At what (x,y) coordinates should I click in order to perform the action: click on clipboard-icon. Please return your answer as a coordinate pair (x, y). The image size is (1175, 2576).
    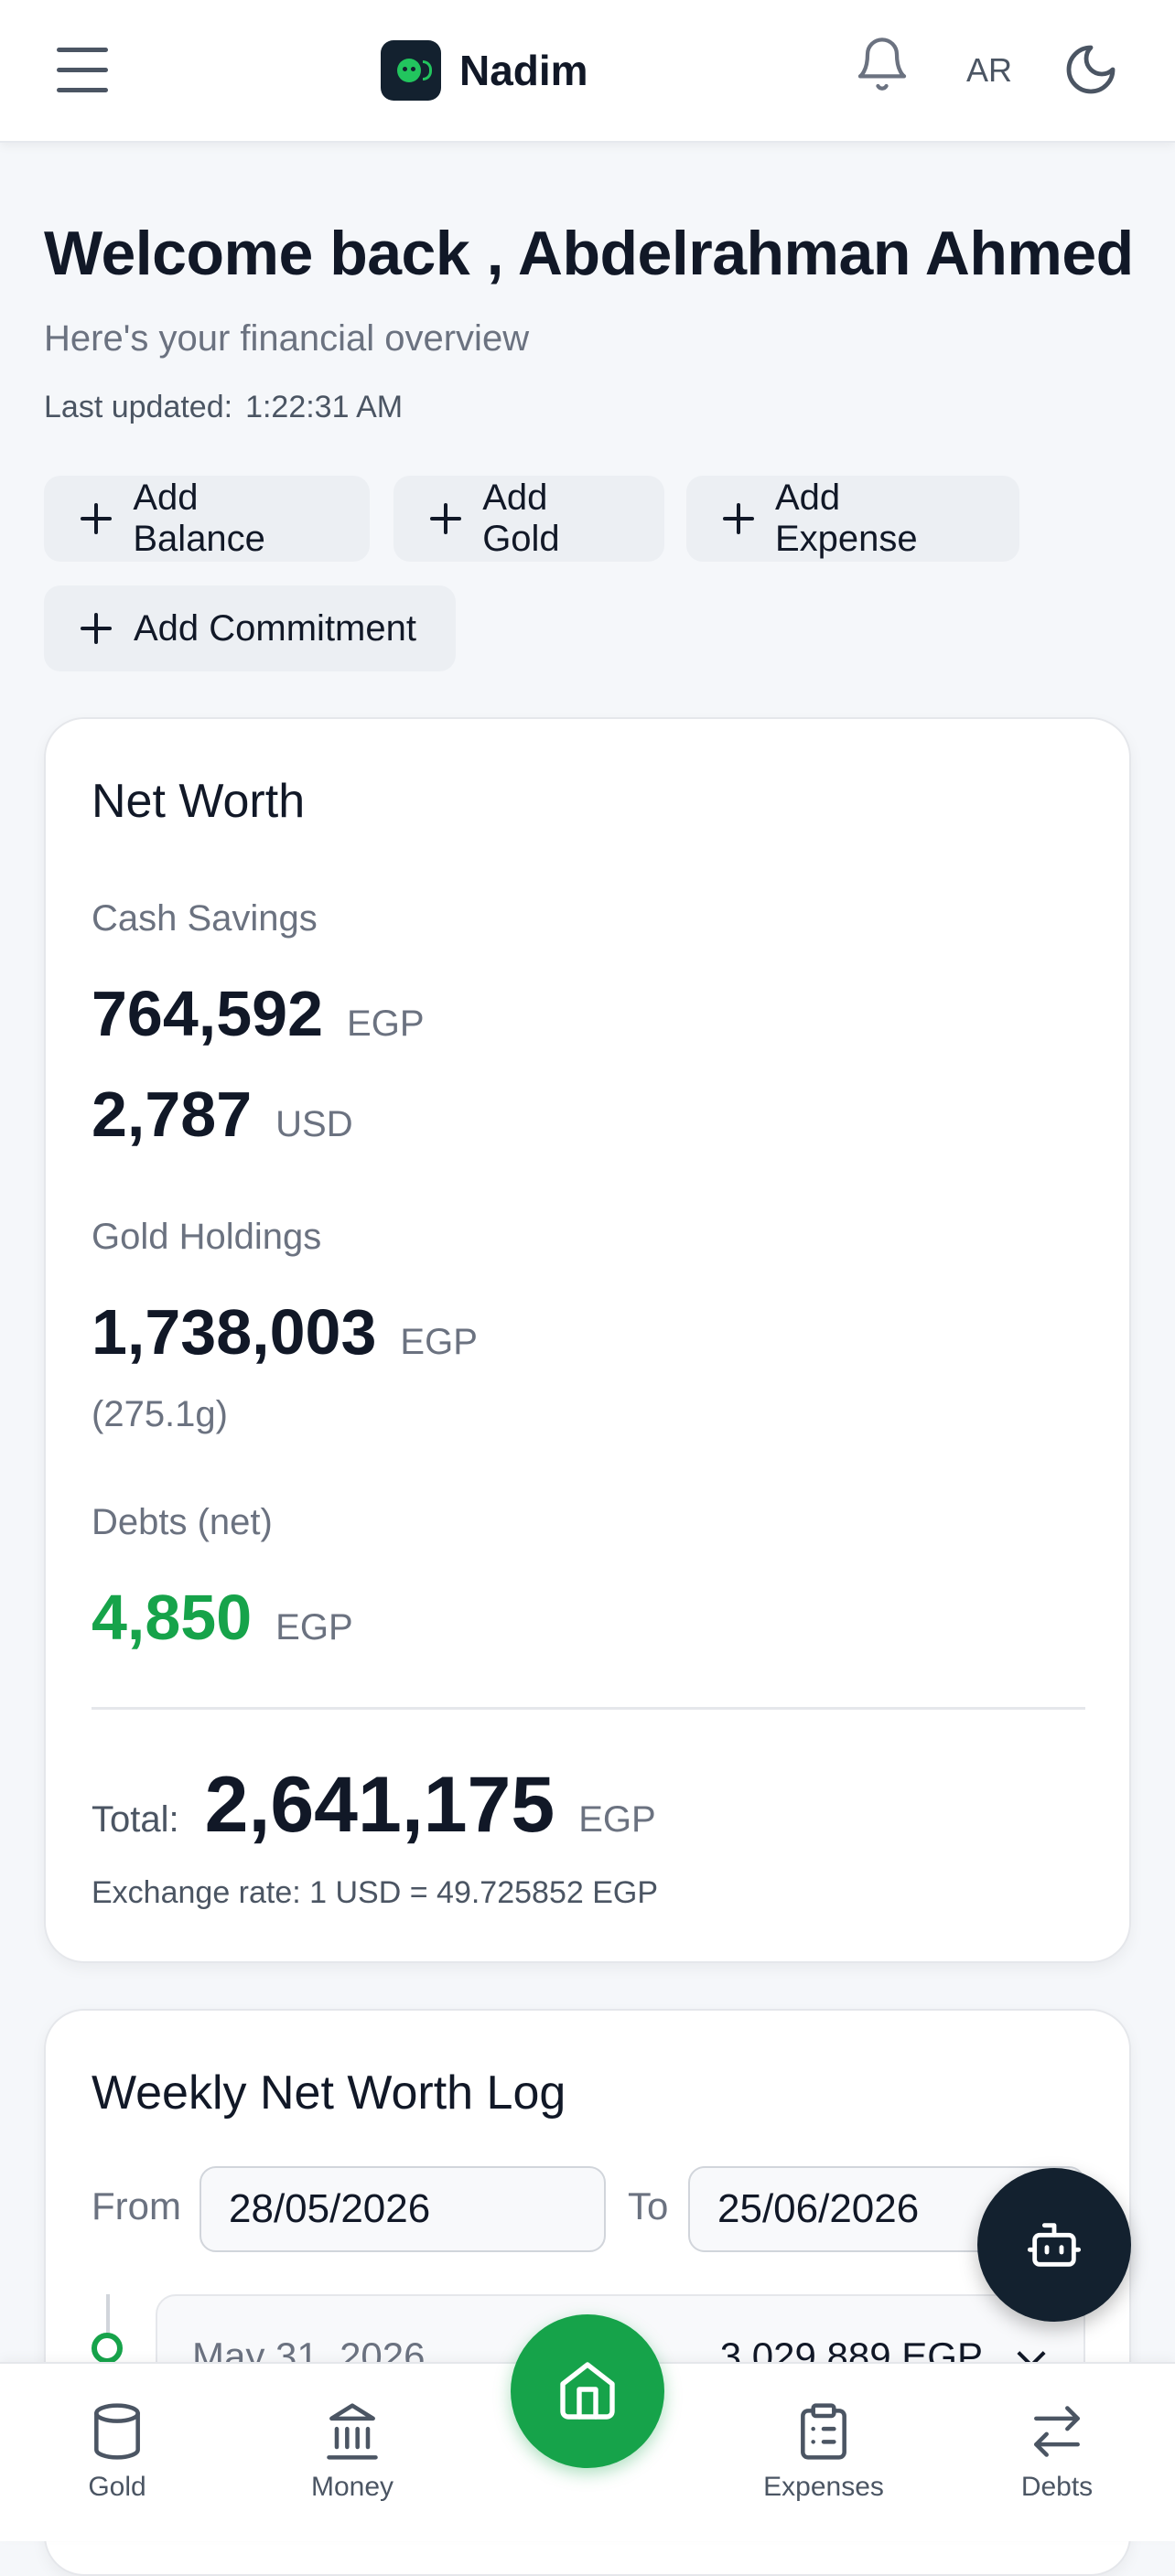
    Looking at the image, I should click on (823, 2432).